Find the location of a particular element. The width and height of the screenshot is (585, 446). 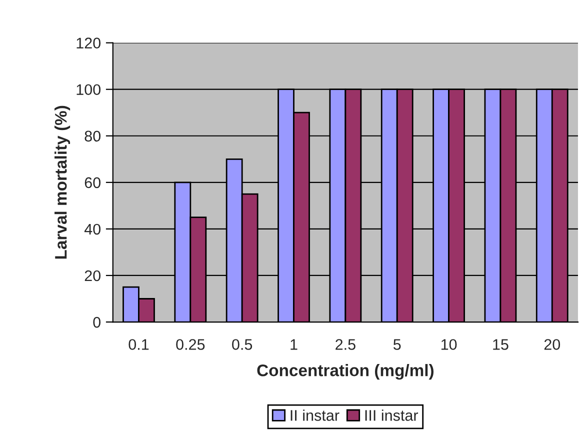

y-tick-label: 0 is located at coordinates (97, 322).